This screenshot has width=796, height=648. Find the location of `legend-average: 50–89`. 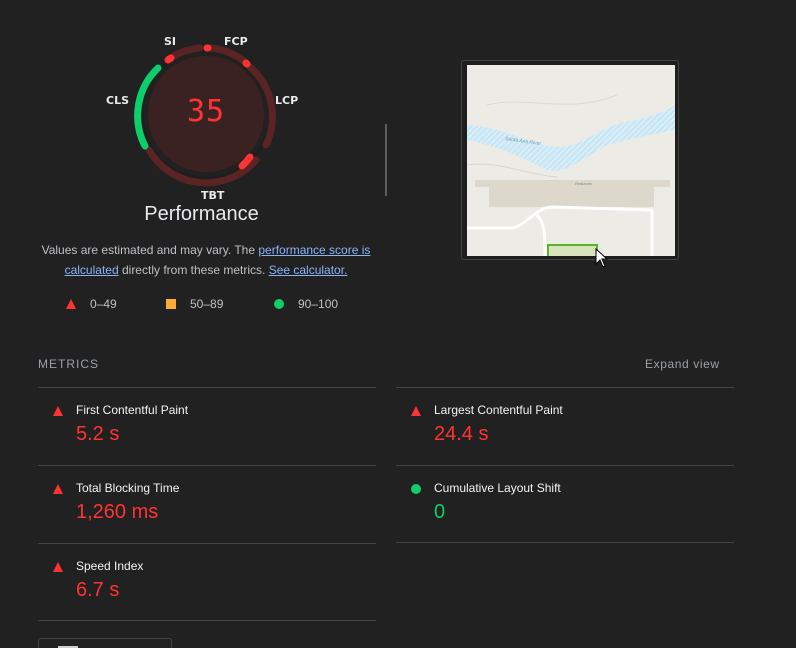

legend-average: 50–89 is located at coordinates (194, 304).